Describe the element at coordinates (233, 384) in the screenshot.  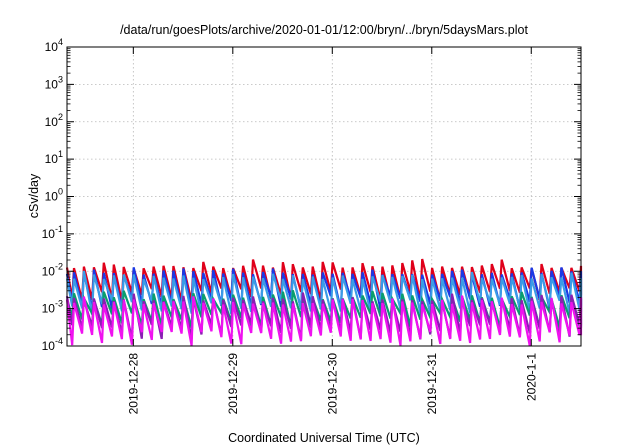
I see `x-tick-label: 2019-12-29` at that location.